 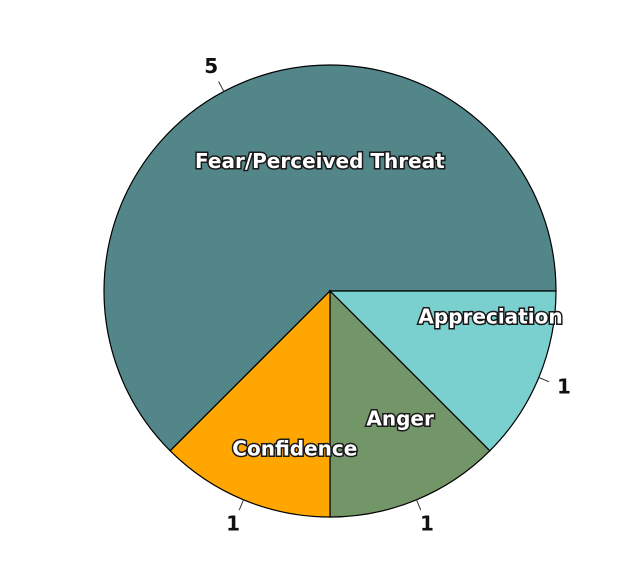 I want to click on pie-slice-anger, so click(x=410, y=403).